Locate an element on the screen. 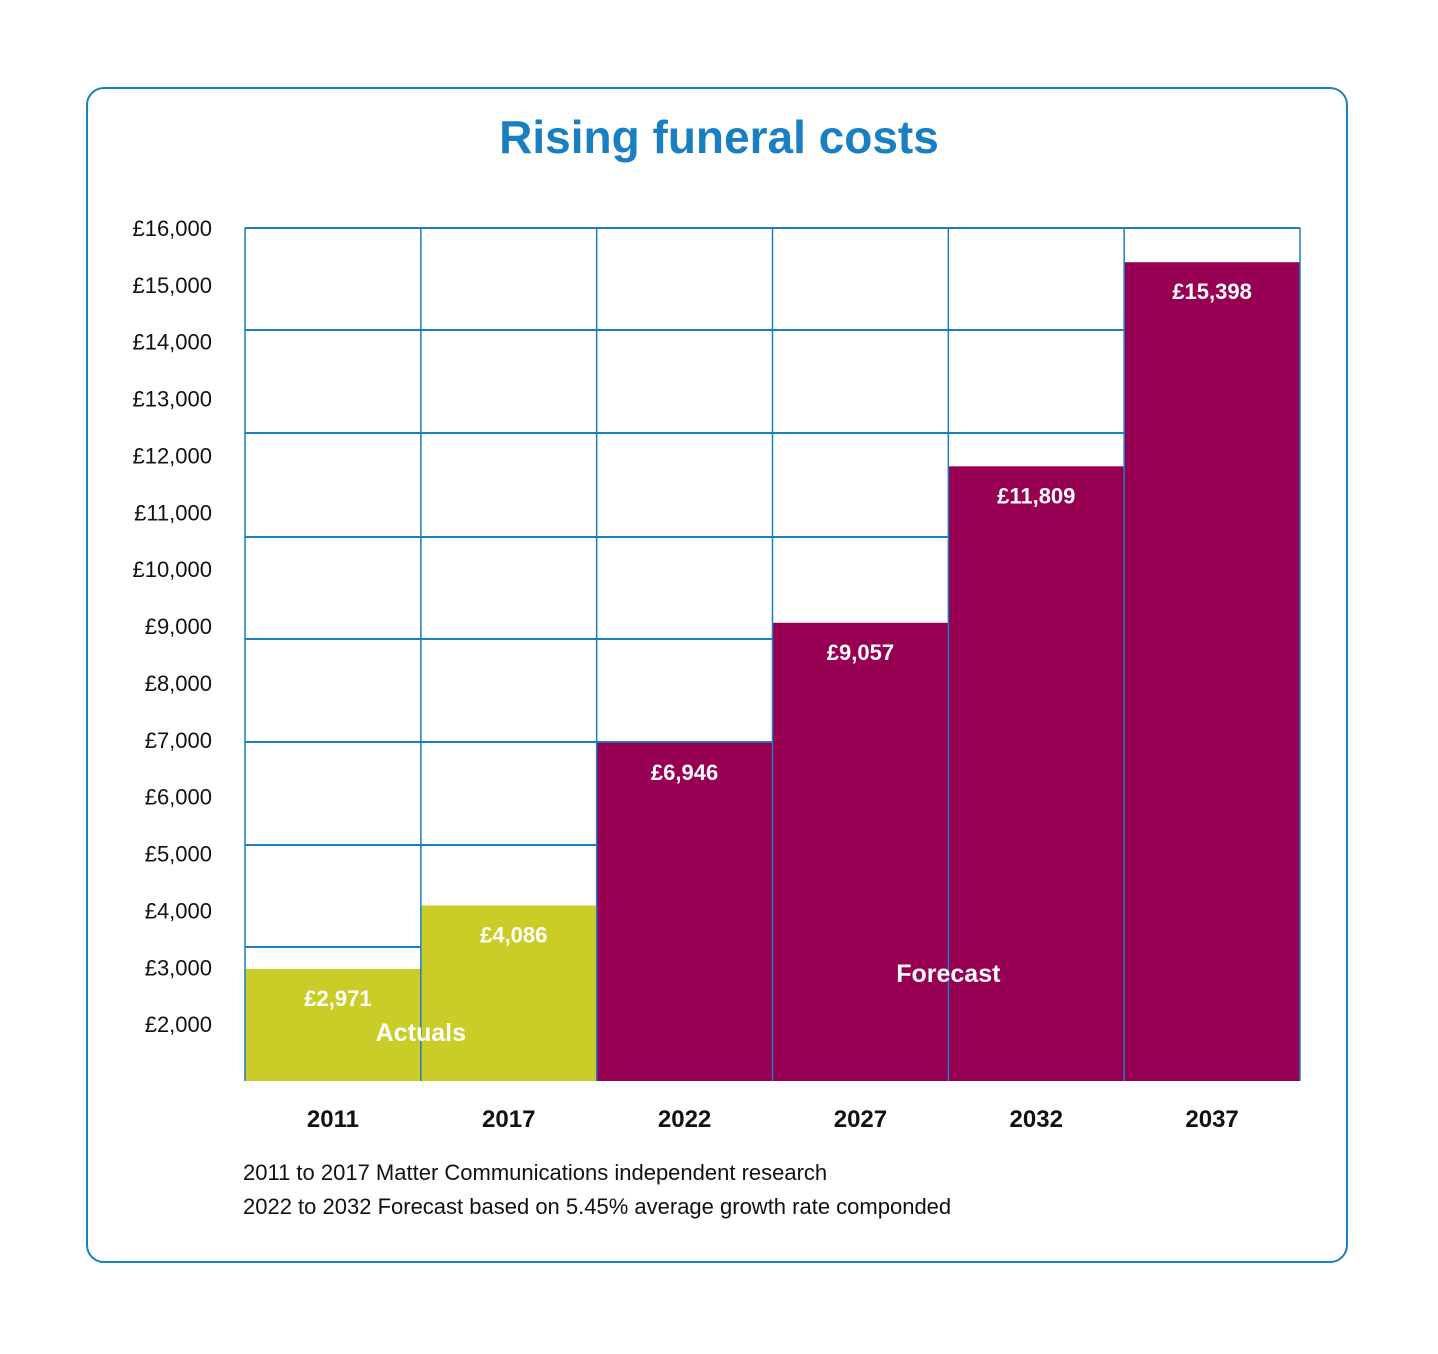 The width and height of the screenshot is (1438, 1354). y-tick-label: £14,000 is located at coordinates (172, 342).